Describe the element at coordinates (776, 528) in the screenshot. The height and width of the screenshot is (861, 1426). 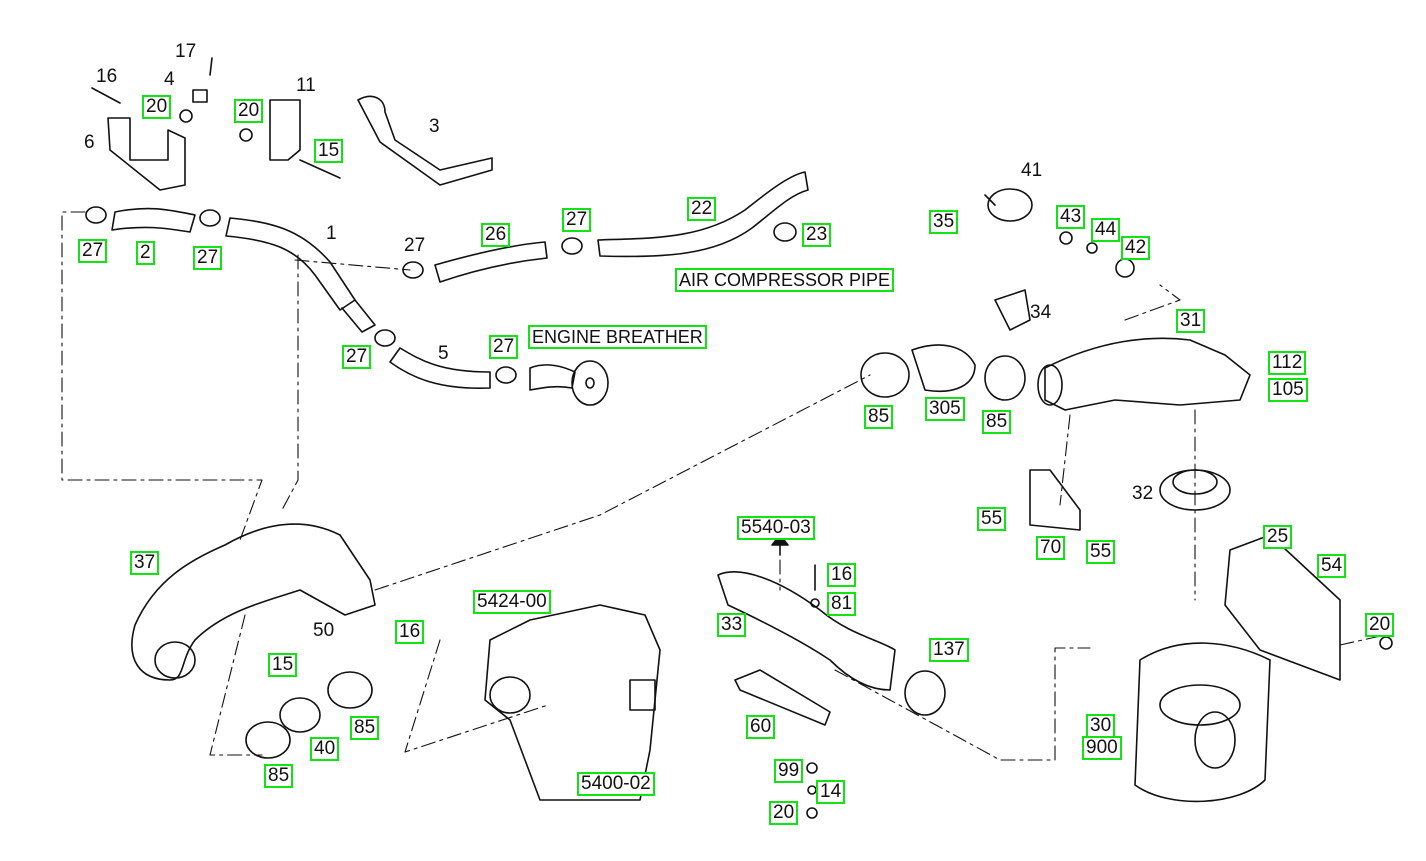
I see `hotspot-5540-03: 5540-03` at that location.